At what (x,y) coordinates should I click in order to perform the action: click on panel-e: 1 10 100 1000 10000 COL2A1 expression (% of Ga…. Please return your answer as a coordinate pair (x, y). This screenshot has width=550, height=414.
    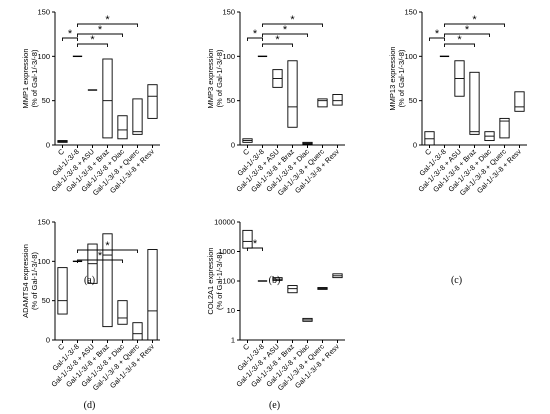
    Looking at the image, I should click on (275, 314).